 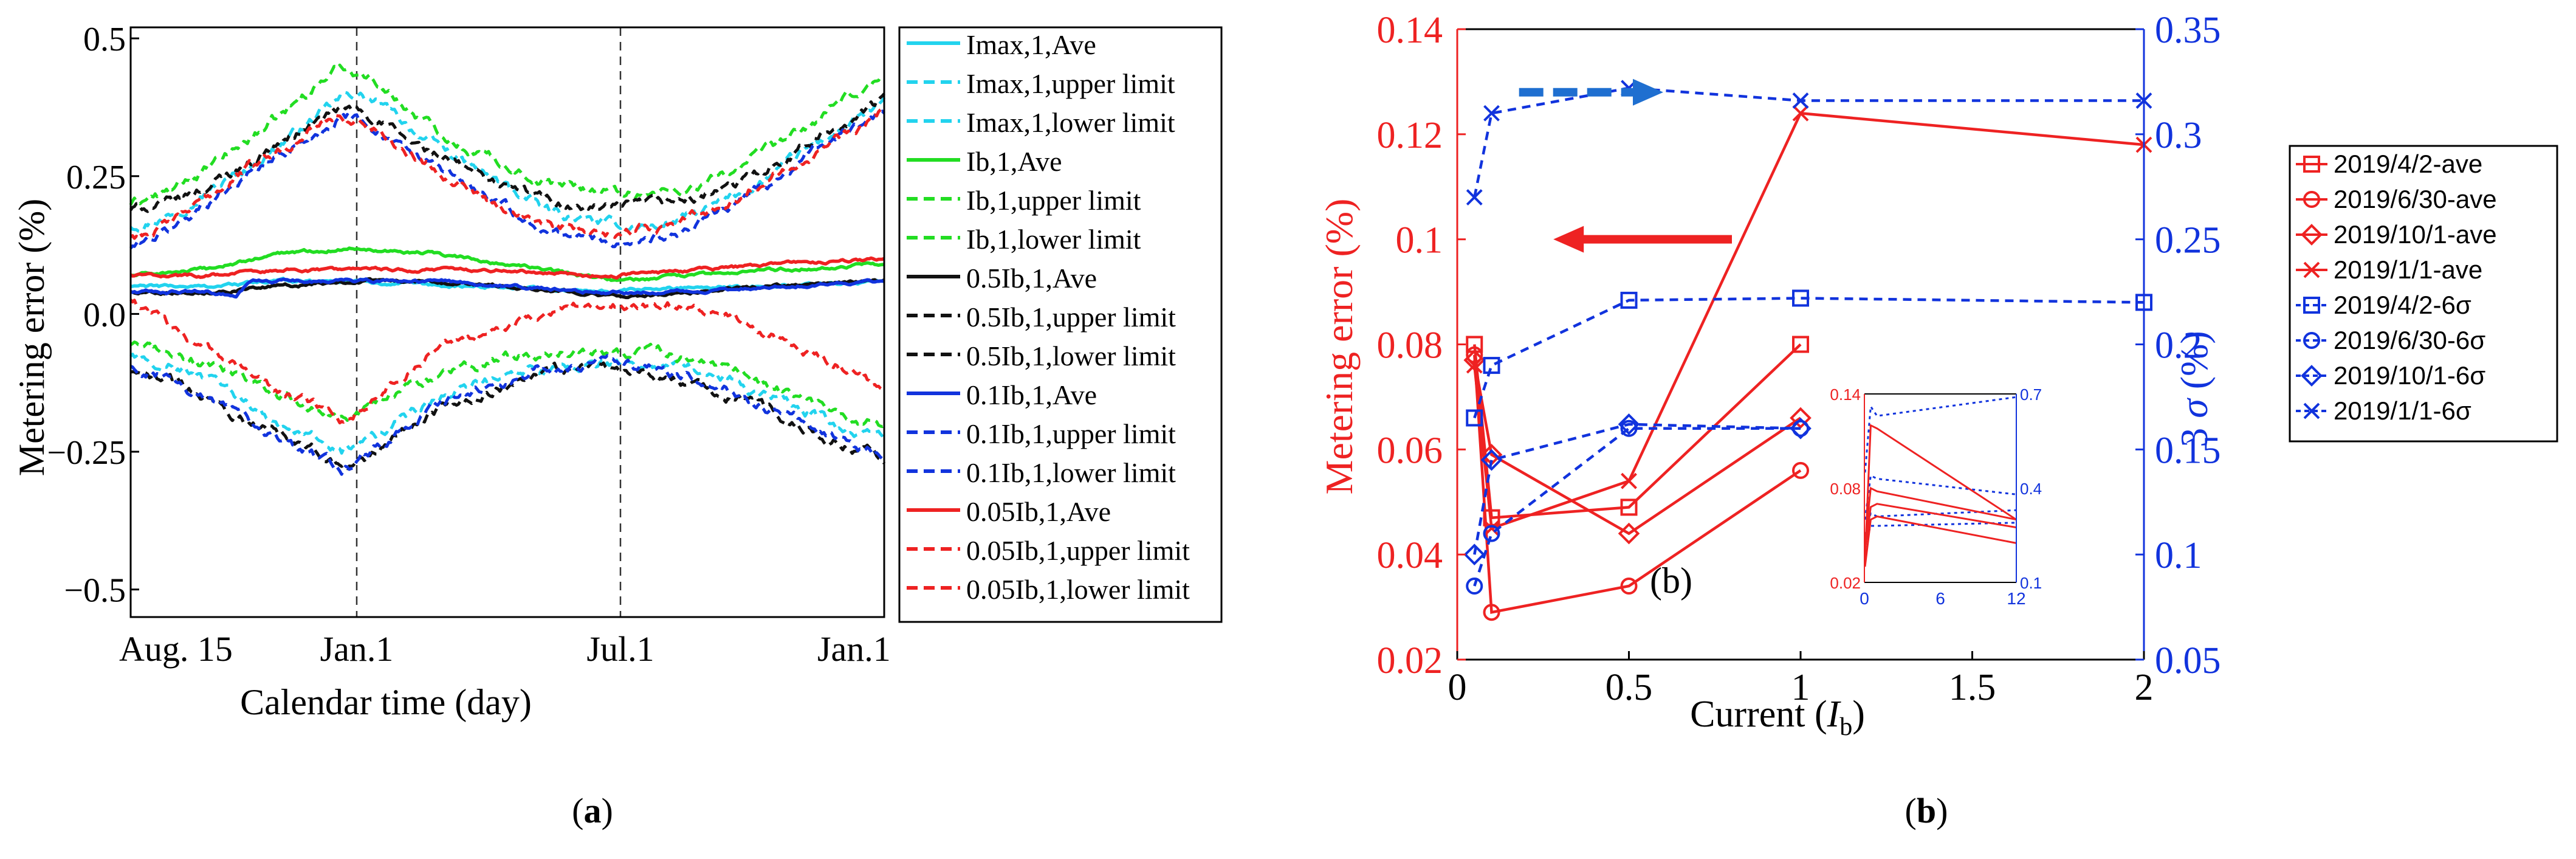 What do you see at coordinates (1053, 239) in the screenshot?
I see `chart-a-legend-label: Ib,1,lower limit` at bounding box center [1053, 239].